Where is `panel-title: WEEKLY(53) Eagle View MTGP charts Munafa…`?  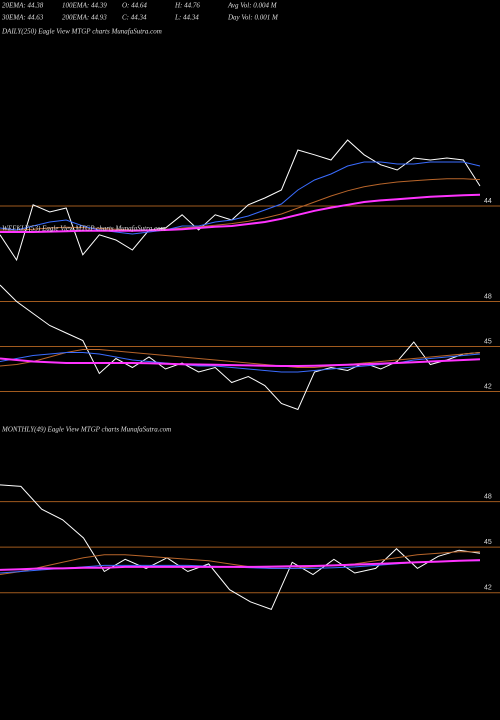
panel-title: WEEKLY(53) Eagle View MTGP charts Munafa… is located at coordinates (84, 229).